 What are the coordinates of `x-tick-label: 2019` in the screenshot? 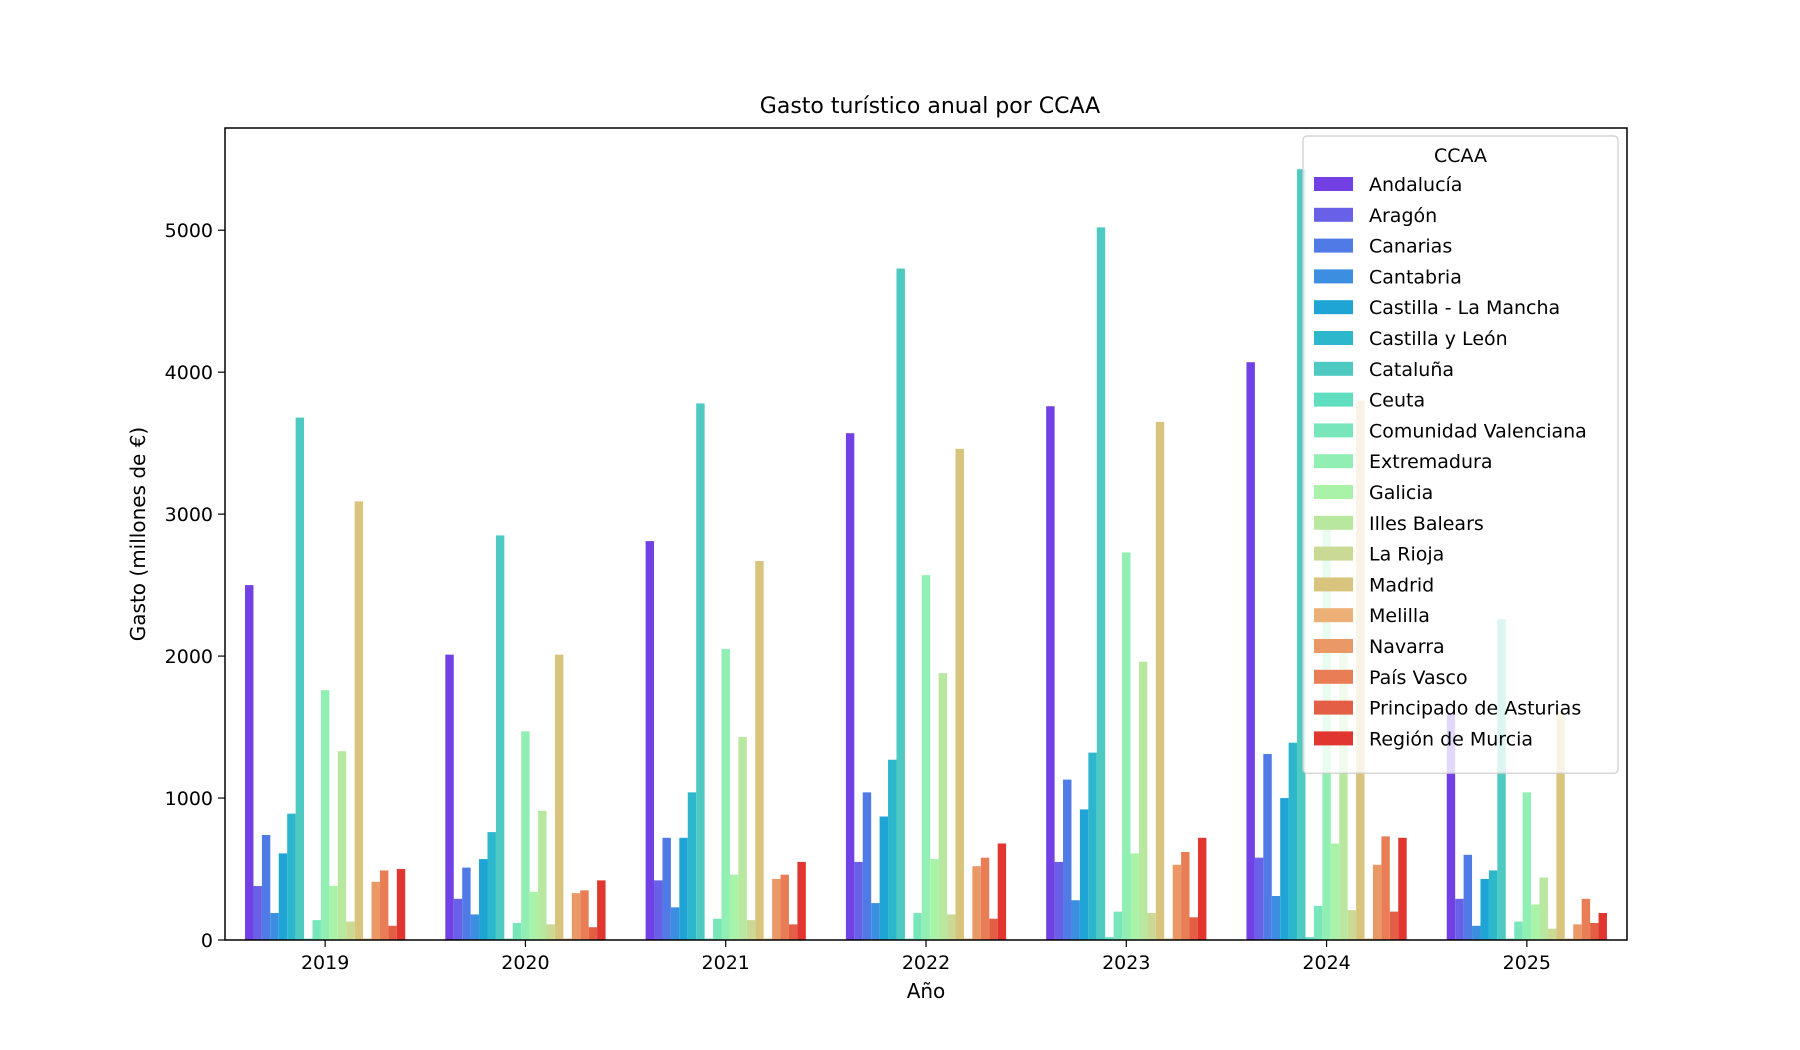 It's located at (325, 963).